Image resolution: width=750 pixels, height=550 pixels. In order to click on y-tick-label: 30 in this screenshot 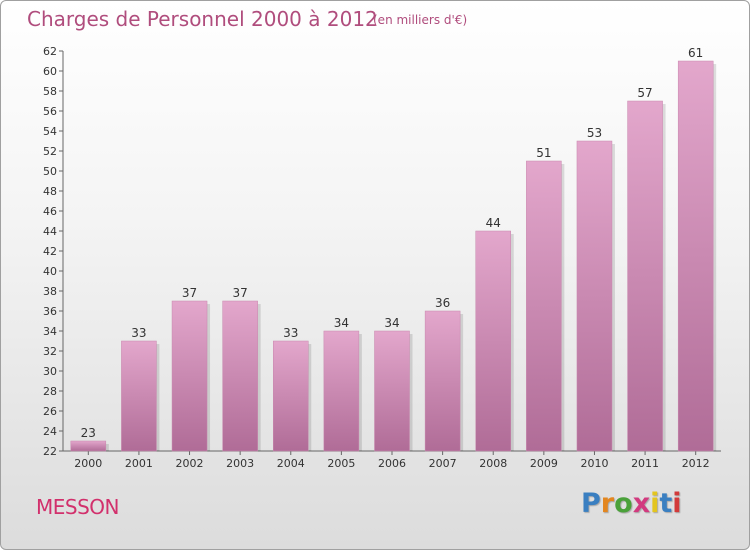, I will do `click(50, 371)`.